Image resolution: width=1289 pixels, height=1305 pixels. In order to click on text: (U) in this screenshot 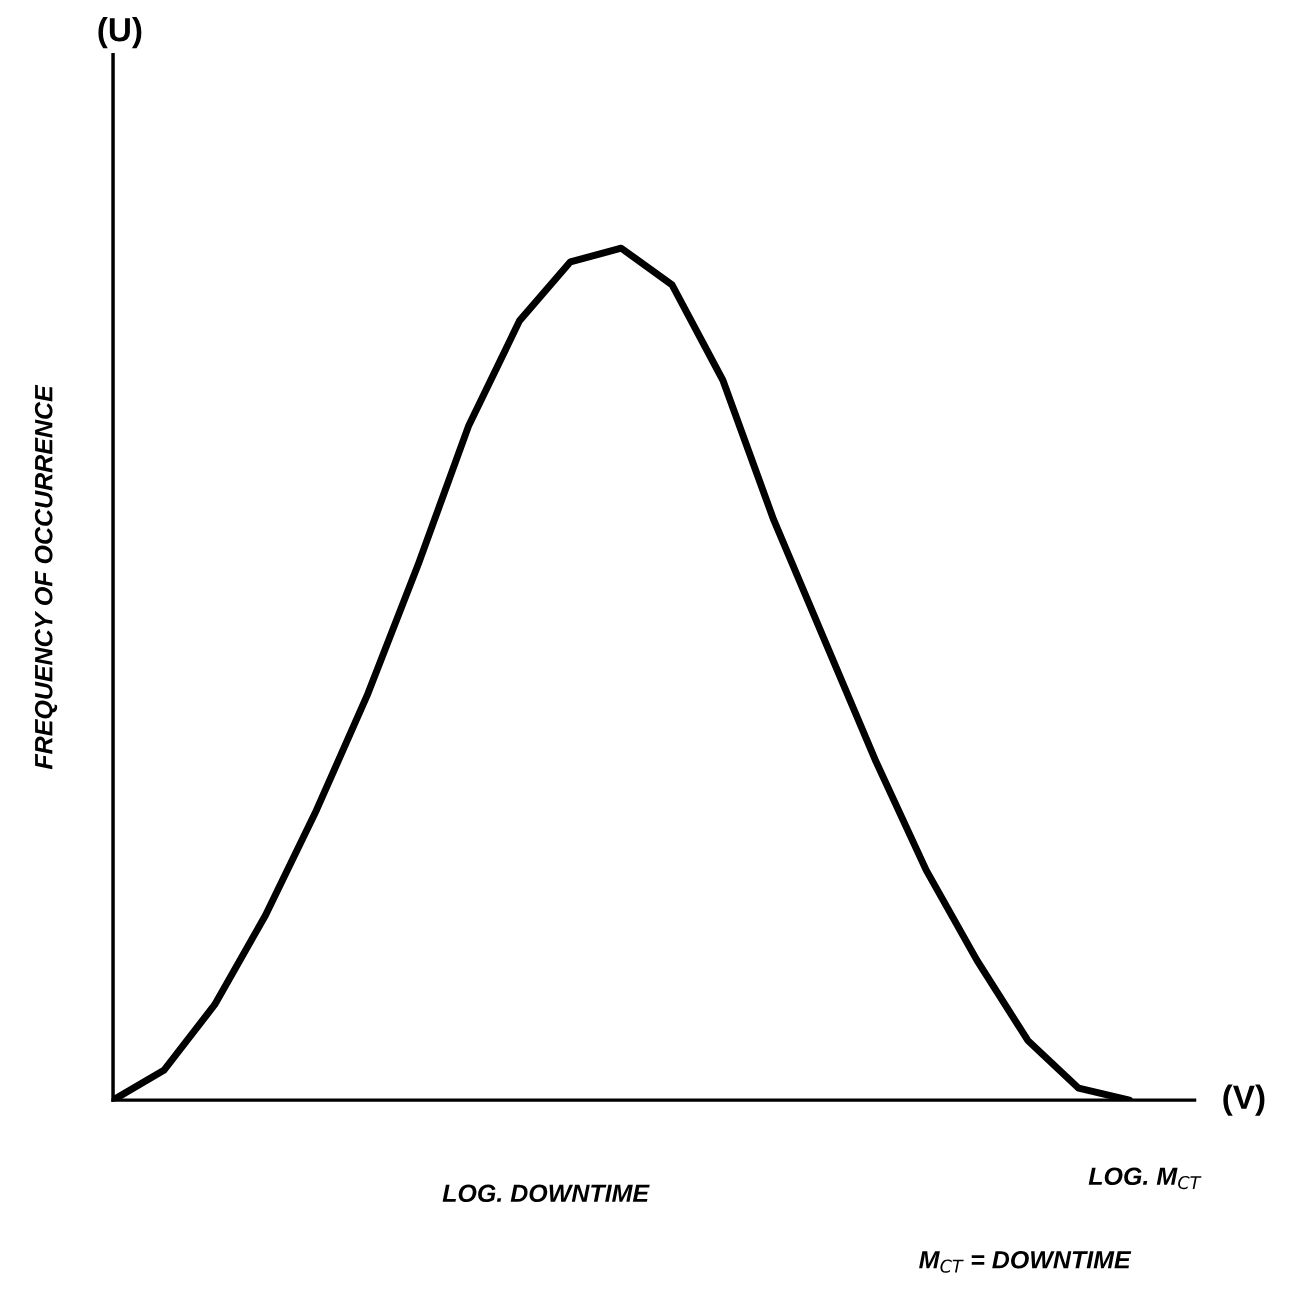, I will do `click(120, 33)`.